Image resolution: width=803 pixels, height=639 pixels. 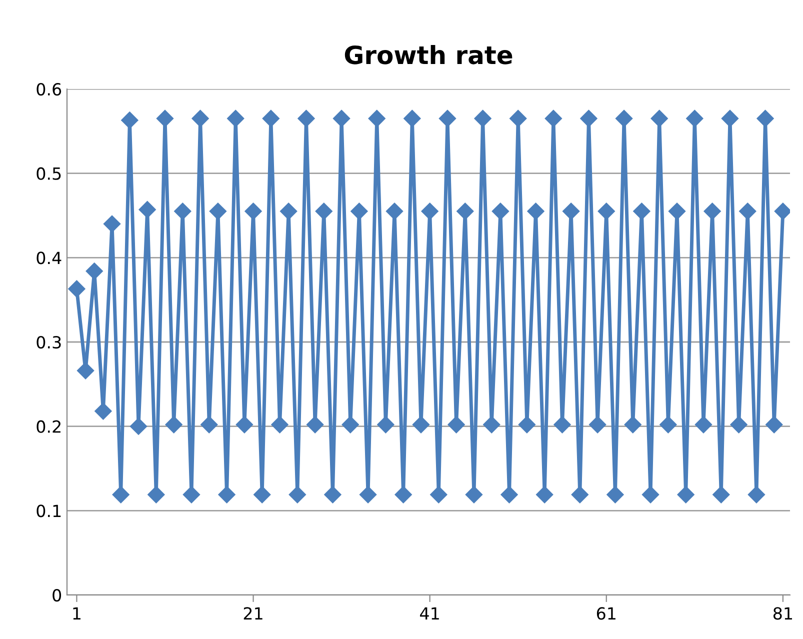 What do you see at coordinates (48, 342) in the screenshot?
I see `y-tick-label: 0.3` at bounding box center [48, 342].